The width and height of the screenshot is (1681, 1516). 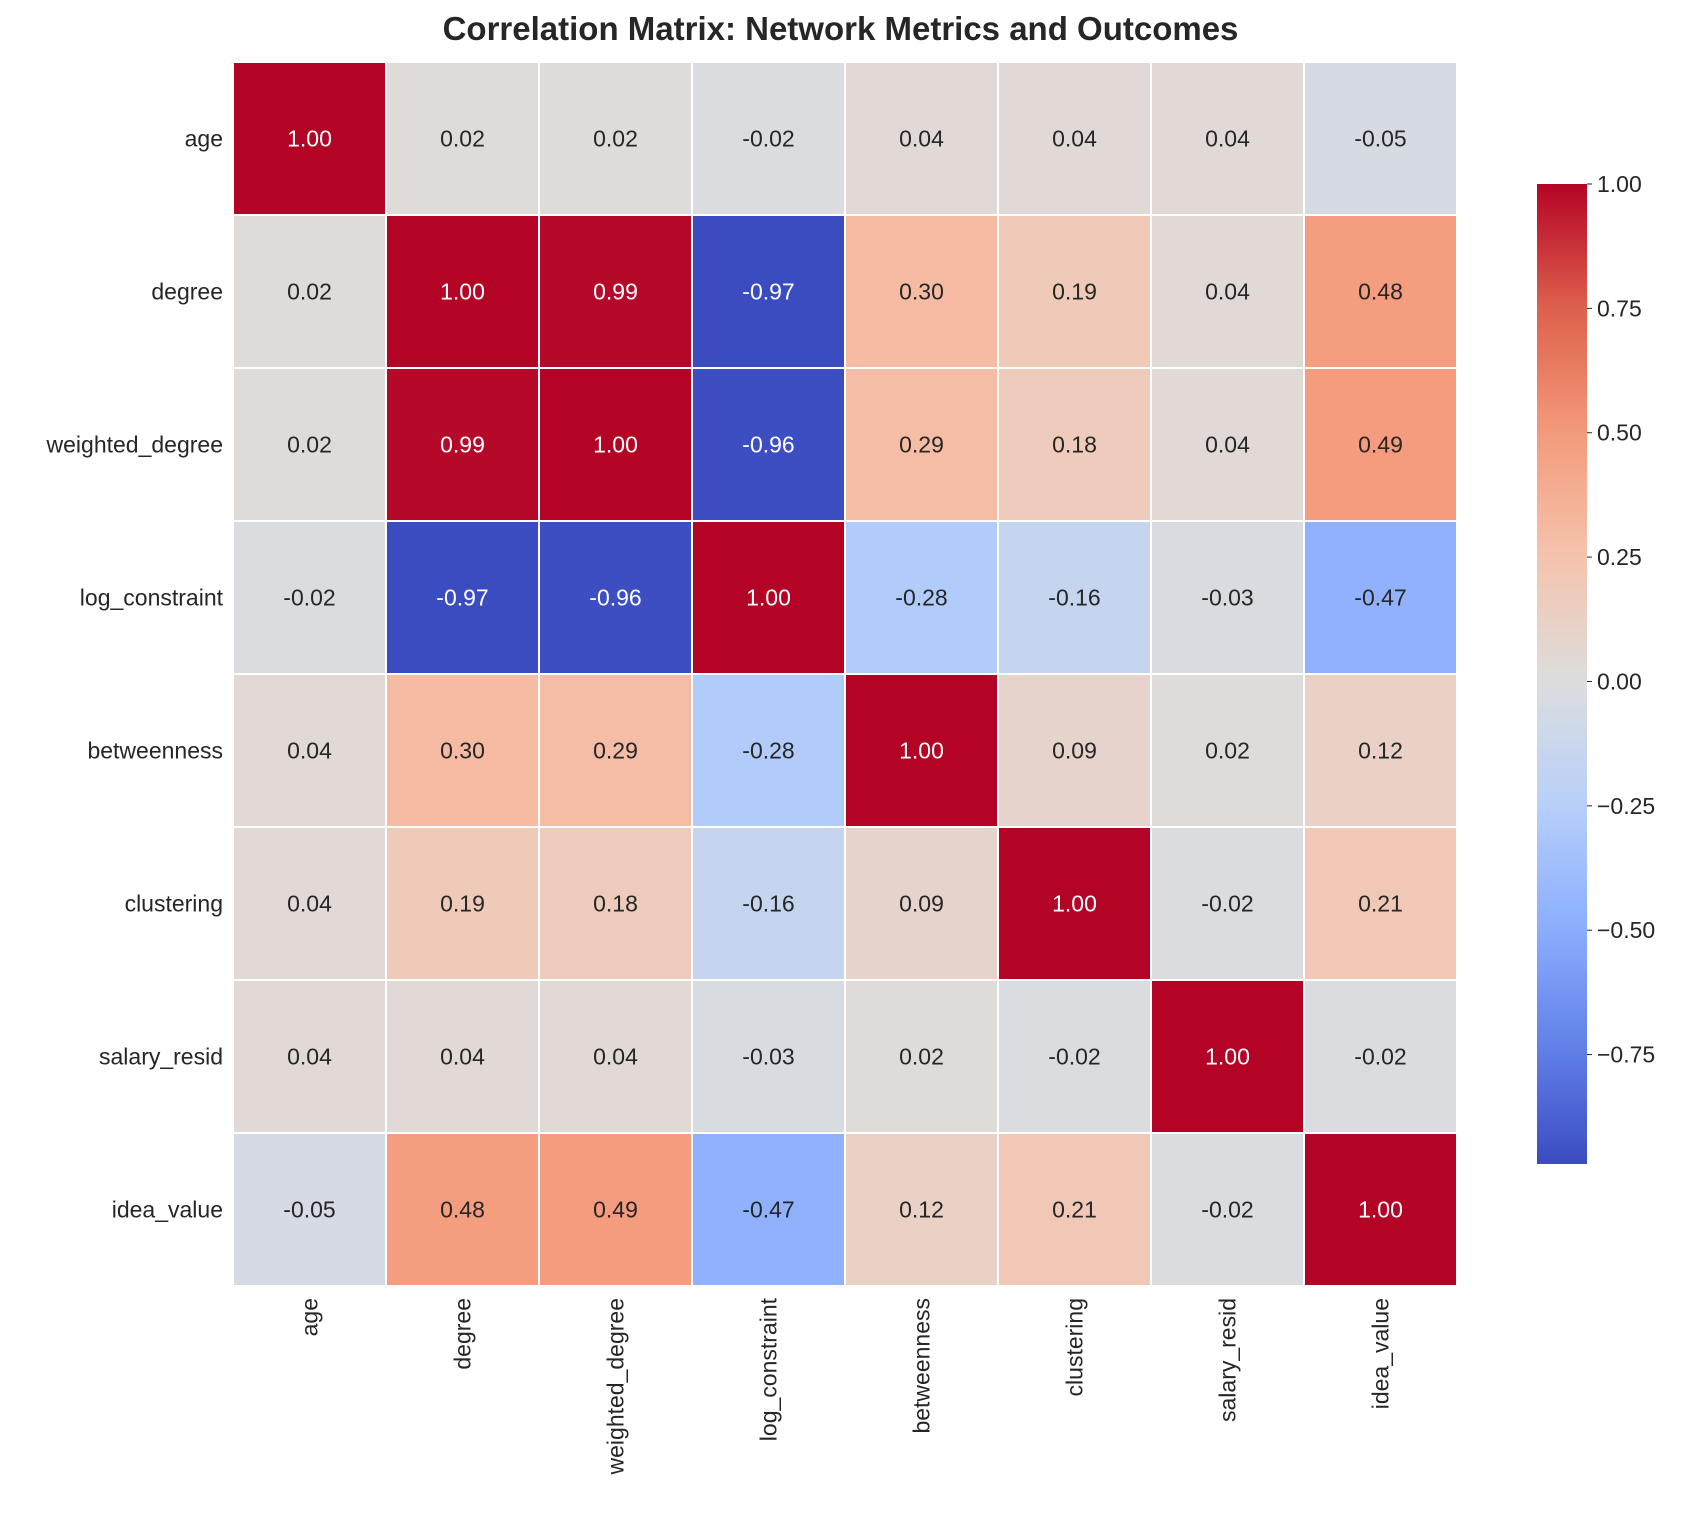 What do you see at coordinates (1074, 1210) in the screenshot?
I see `cell-annotation: 0.21` at bounding box center [1074, 1210].